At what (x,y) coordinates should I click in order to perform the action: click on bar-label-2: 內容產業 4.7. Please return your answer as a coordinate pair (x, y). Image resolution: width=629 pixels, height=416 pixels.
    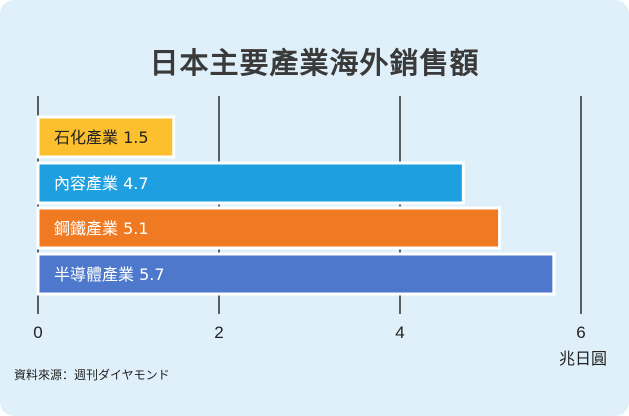
    Looking at the image, I should click on (101, 183).